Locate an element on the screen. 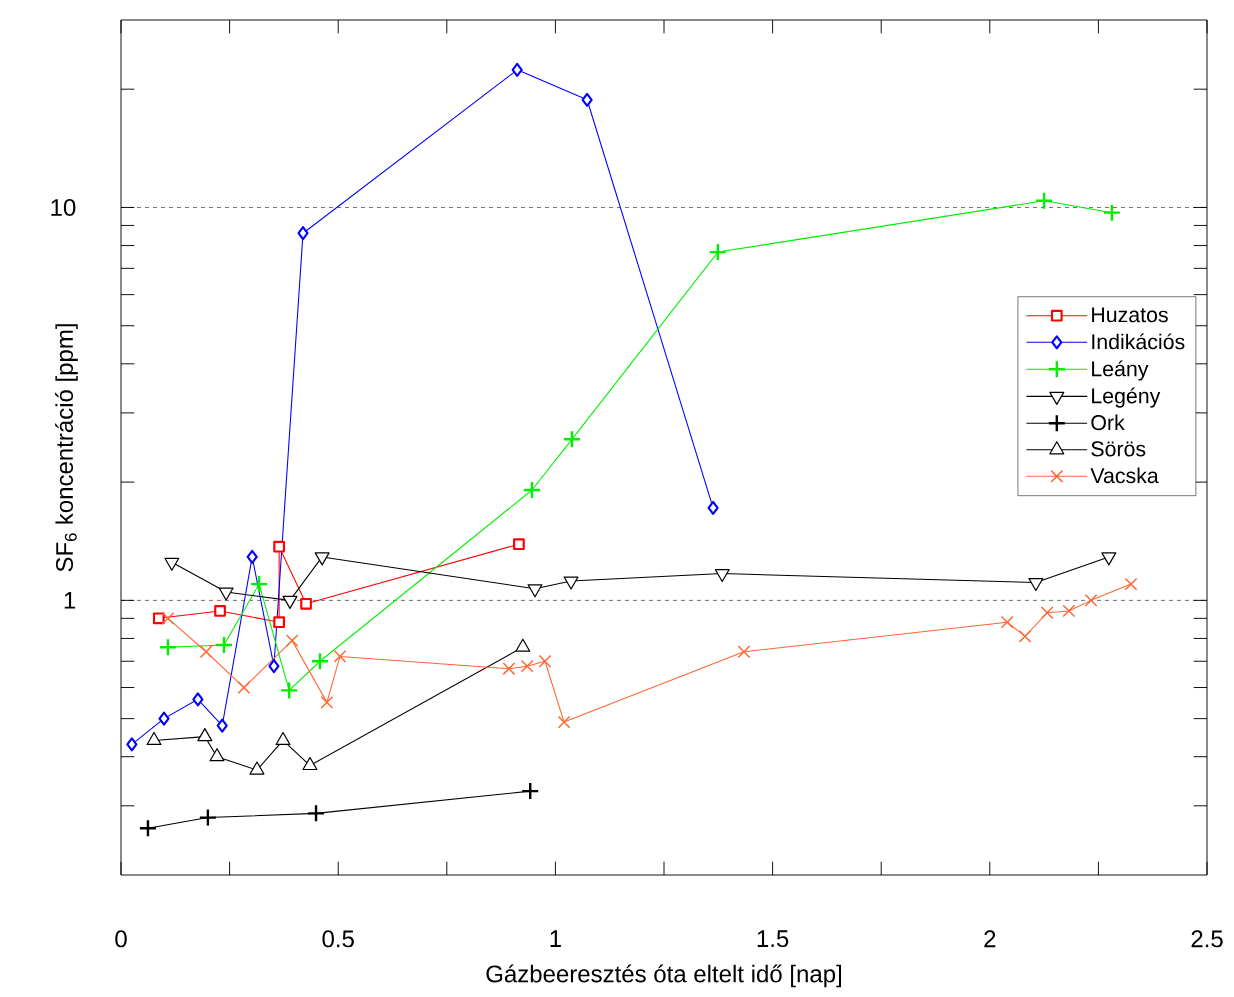  y-axis-title: SF$_{6}$ koncentráció [ppm] is located at coordinates (66, 448).